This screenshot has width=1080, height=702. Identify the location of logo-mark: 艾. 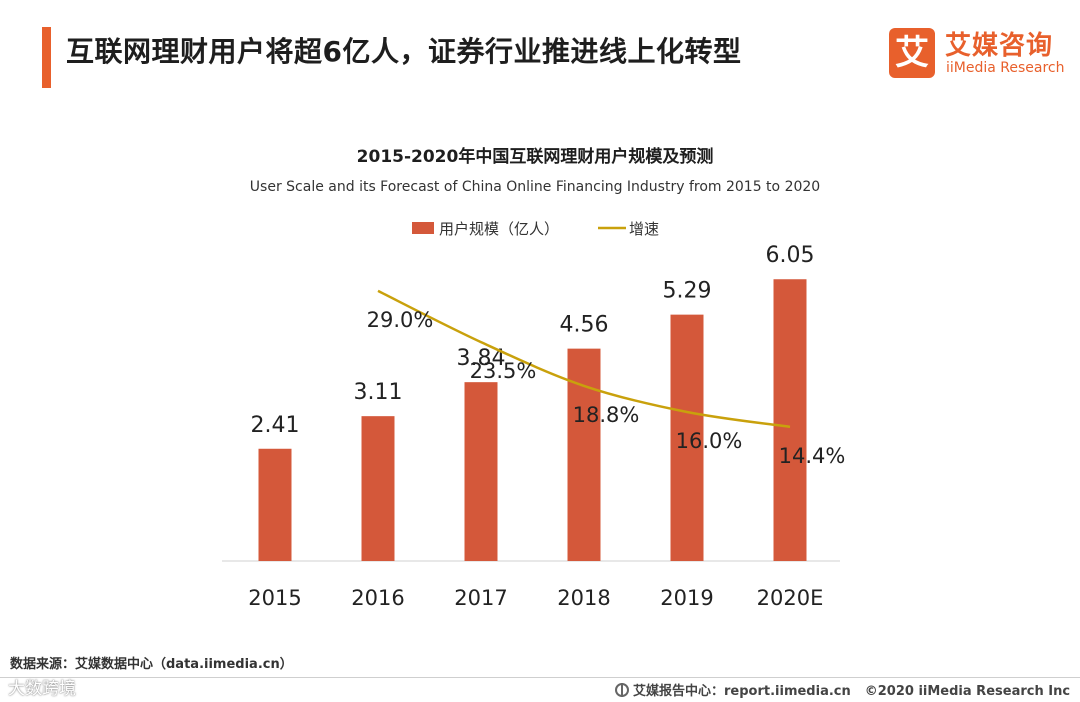
(912, 53).